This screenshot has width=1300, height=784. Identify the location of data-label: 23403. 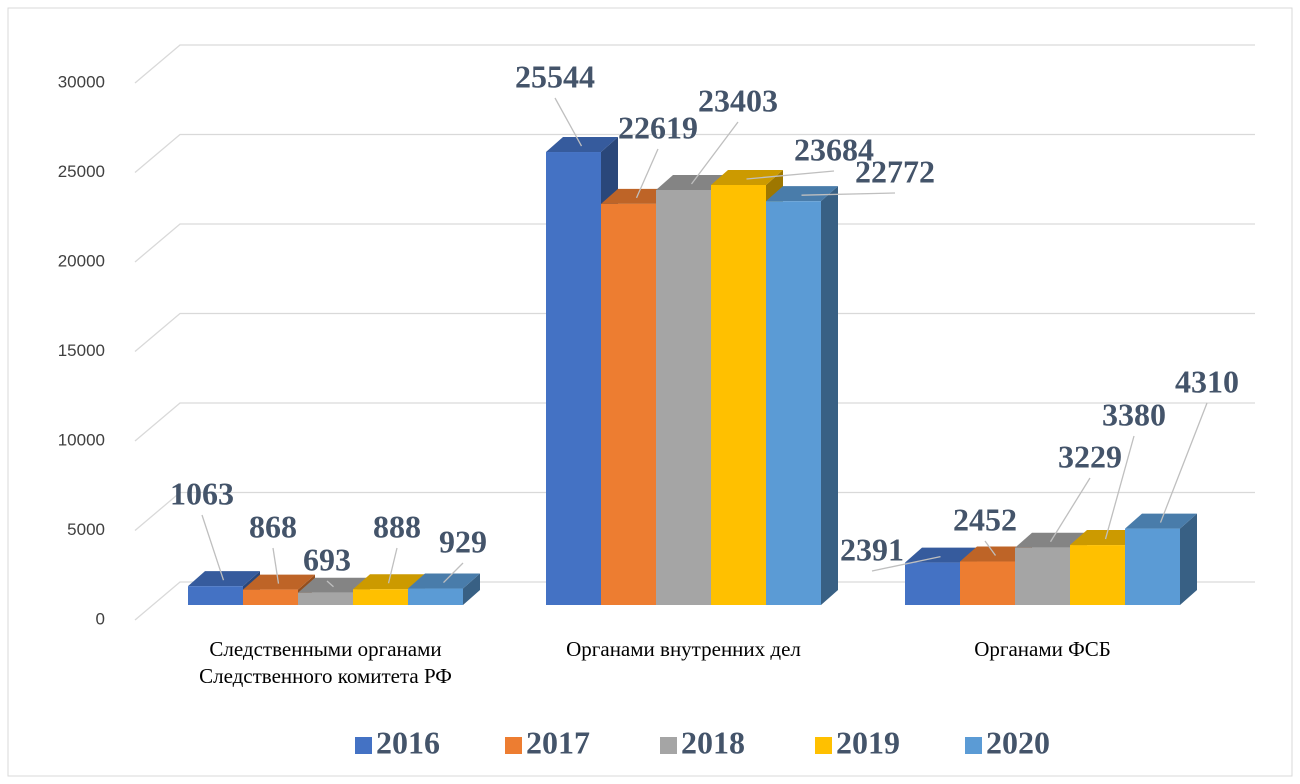
(738, 100).